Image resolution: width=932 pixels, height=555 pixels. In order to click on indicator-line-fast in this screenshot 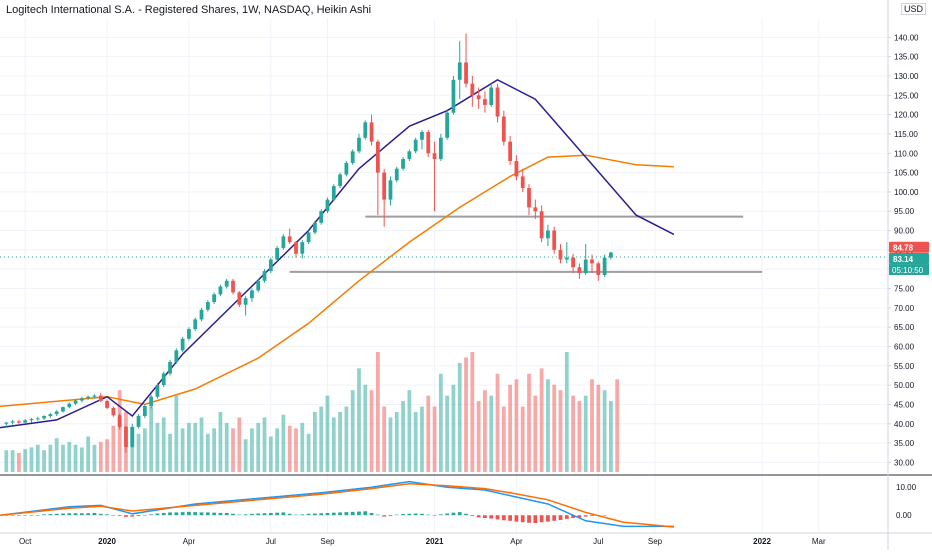, I will do `click(337, 504)`.